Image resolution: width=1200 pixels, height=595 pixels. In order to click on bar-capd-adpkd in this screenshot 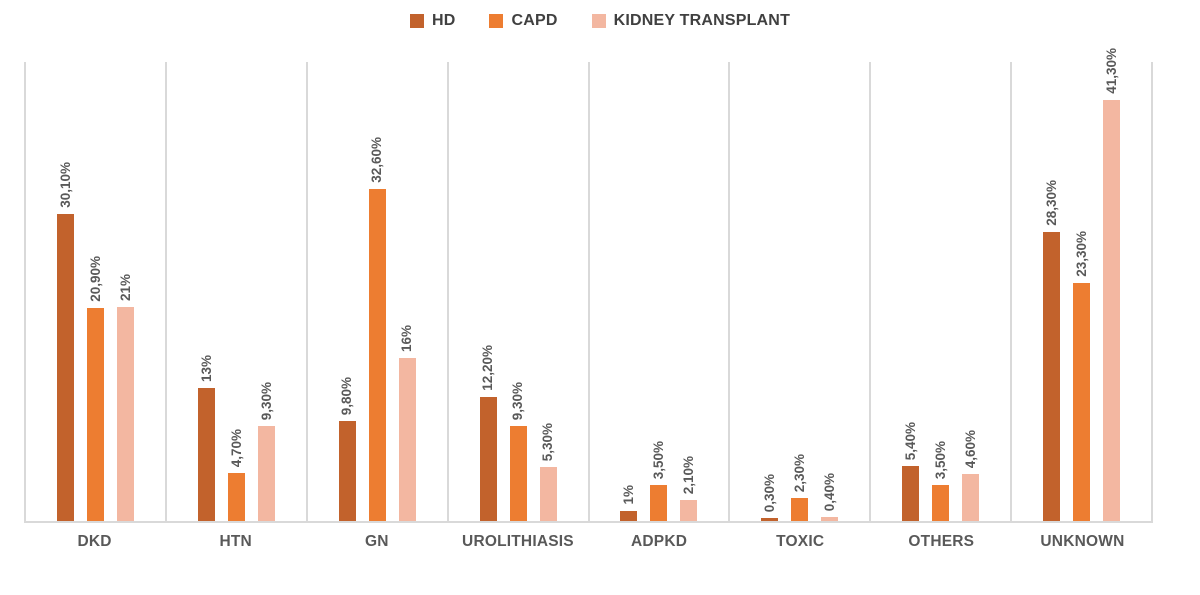, I will do `click(659, 503)`.